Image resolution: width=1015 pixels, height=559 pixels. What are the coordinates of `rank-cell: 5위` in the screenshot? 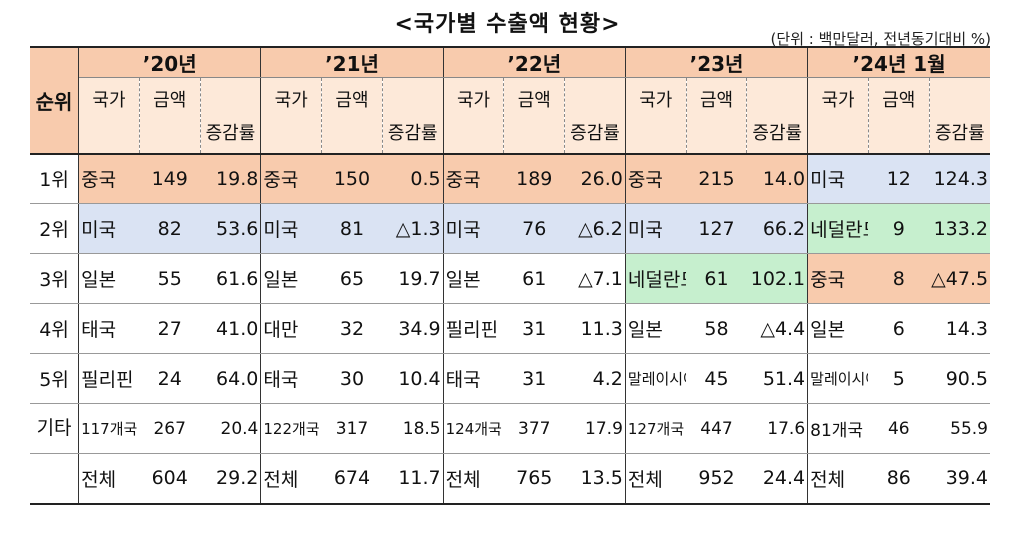 It's located at (55, 378).